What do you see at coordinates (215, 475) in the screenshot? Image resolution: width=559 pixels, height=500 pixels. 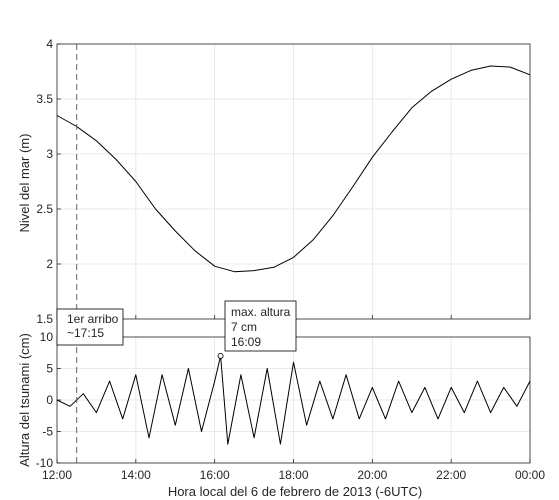 I see `tsunami-xtick-label-2: 16:00` at bounding box center [215, 475].